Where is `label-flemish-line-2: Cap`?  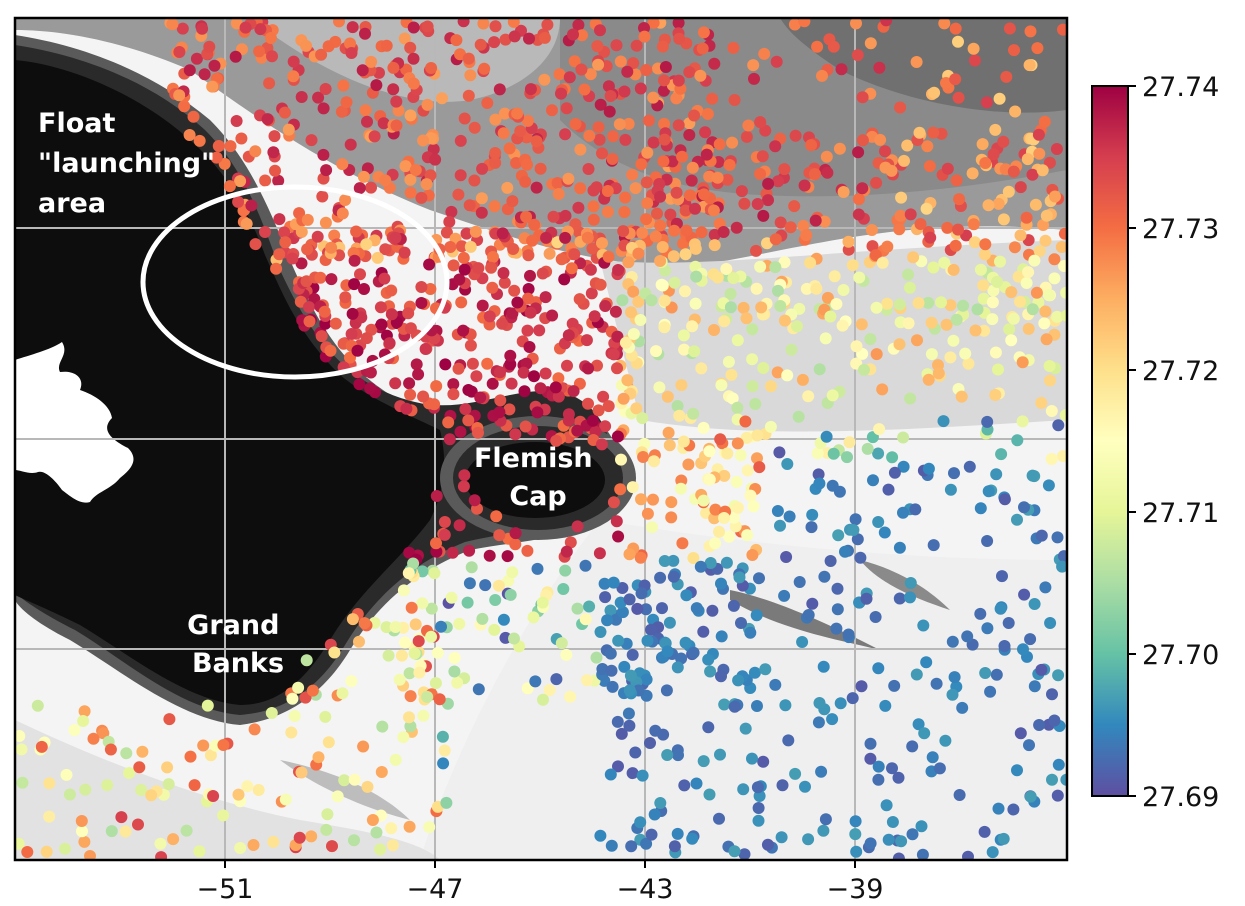
label-flemish-line-2: Cap is located at coordinates (537, 496).